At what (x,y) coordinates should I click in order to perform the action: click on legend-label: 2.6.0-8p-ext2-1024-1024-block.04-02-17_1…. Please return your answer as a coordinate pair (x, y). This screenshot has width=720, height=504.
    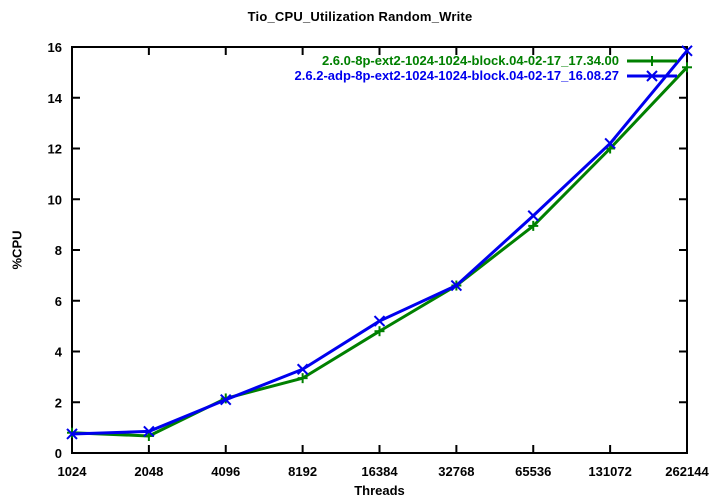
    Looking at the image, I should click on (470, 60).